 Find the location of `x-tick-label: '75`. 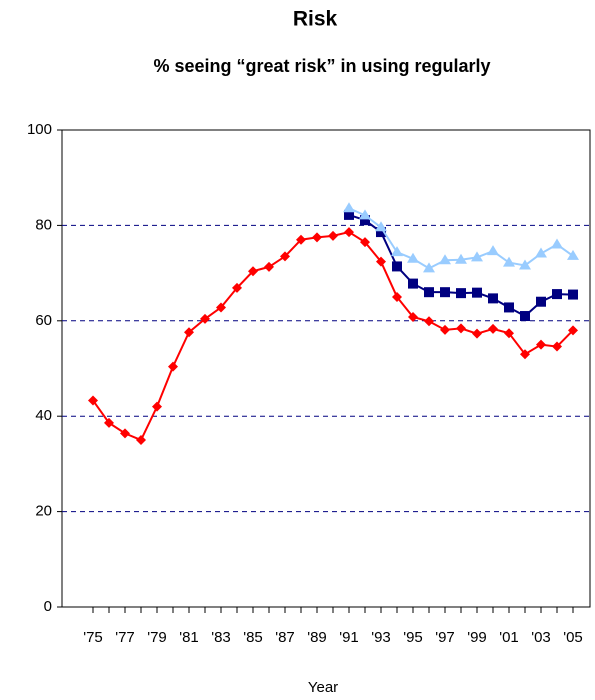

x-tick-label: '75 is located at coordinates (93, 637).